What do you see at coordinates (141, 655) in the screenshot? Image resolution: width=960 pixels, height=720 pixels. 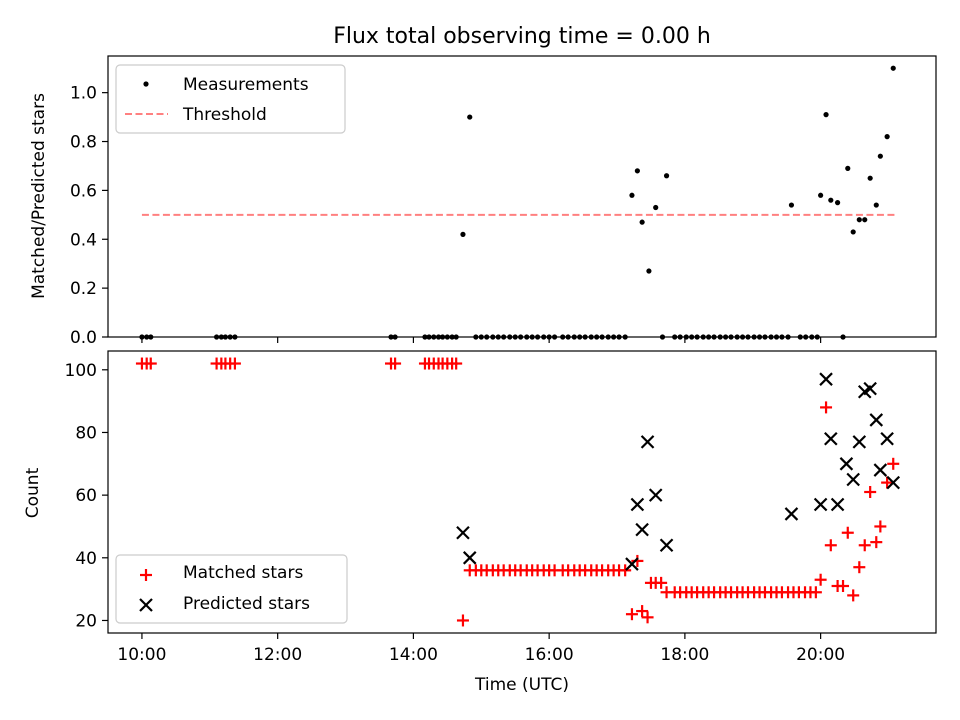 I see `x-tick-label-0: 10:00` at bounding box center [141, 655].